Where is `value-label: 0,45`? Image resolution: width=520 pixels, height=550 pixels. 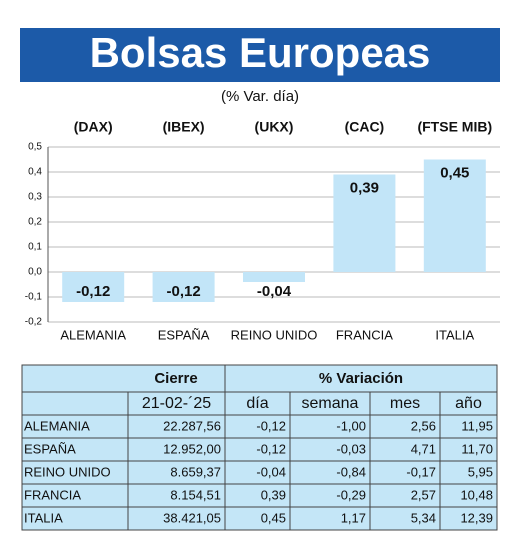
value-label: 0,45 is located at coordinates (454, 172).